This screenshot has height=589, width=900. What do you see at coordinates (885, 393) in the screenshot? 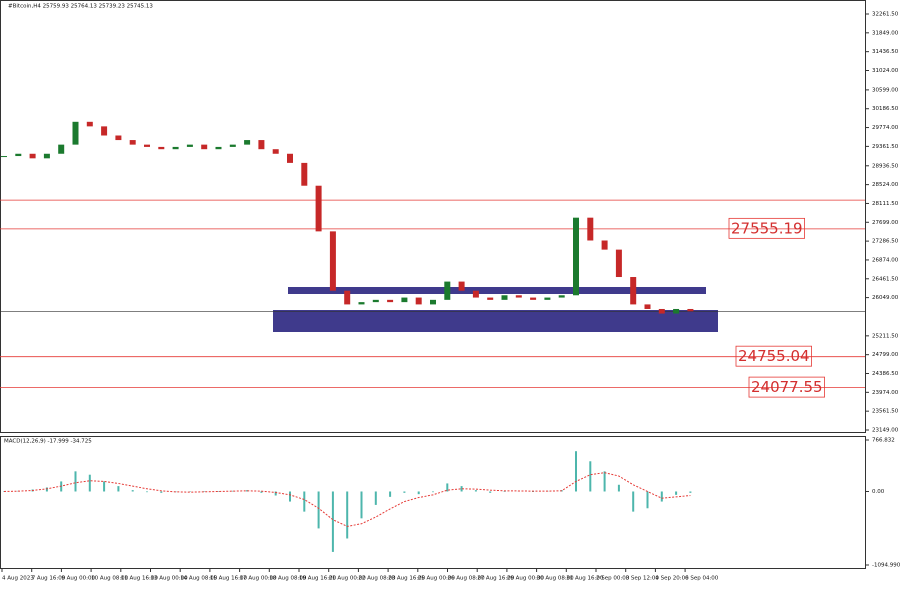
I see `y-tick-label: 23974.00` at bounding box center [885, 393].